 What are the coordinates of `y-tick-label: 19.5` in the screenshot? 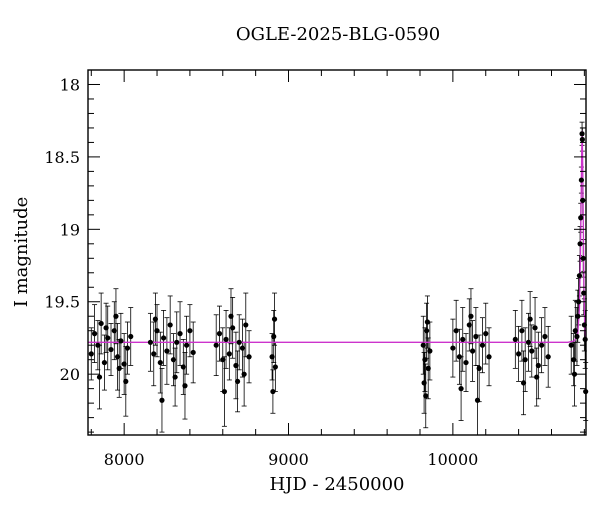 It's located at (62, 302).